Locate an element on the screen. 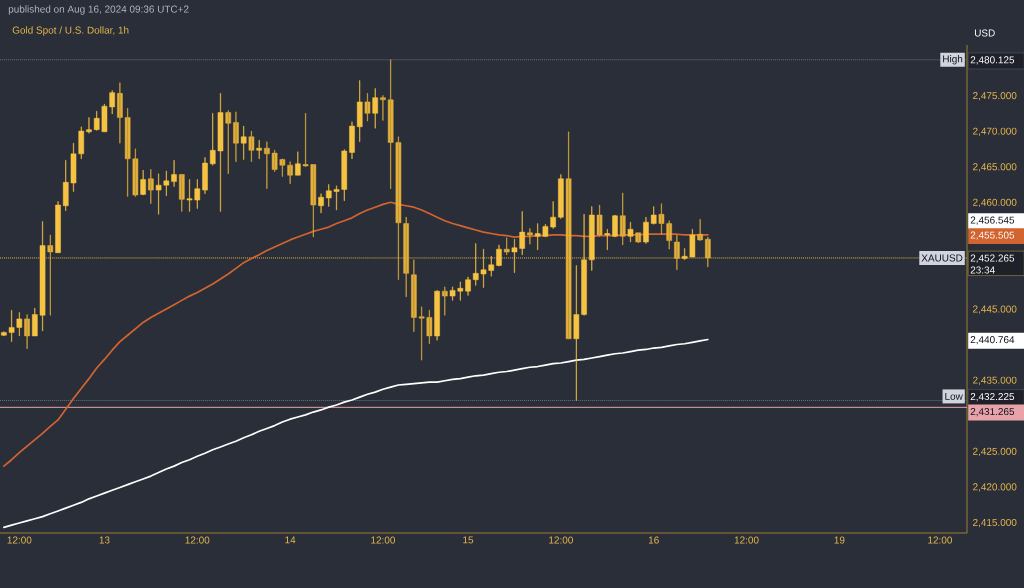 The width and height of the screenshot is (1024, 588). text: published on Aug 16, 2024 09:36 UTC+2 is located at coordinates (98, 10).